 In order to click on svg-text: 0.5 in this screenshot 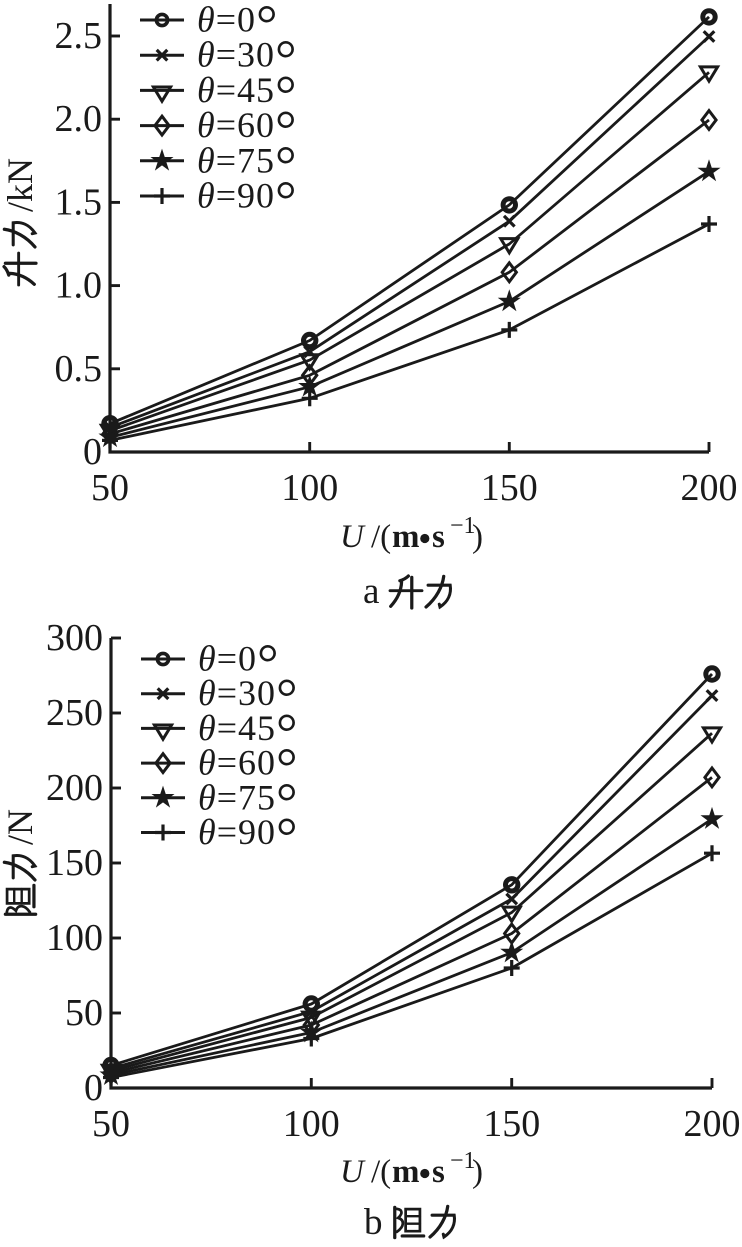, I will do `click(79, 369)`.